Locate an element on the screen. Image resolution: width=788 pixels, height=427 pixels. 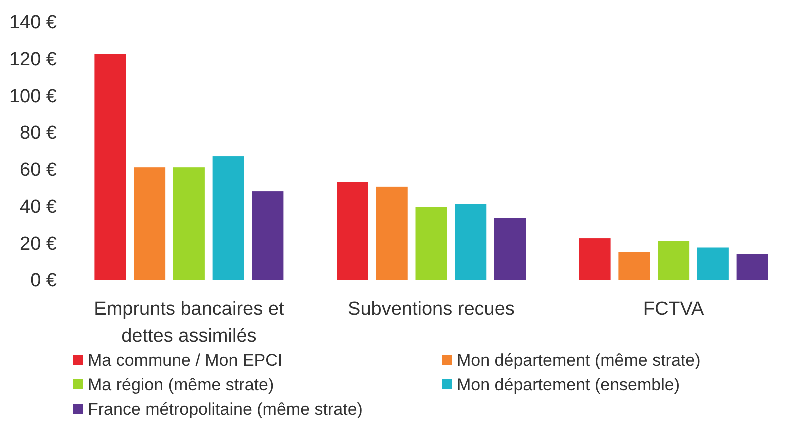
y-tick-label: 40 € is located at coordinates (39, 207).